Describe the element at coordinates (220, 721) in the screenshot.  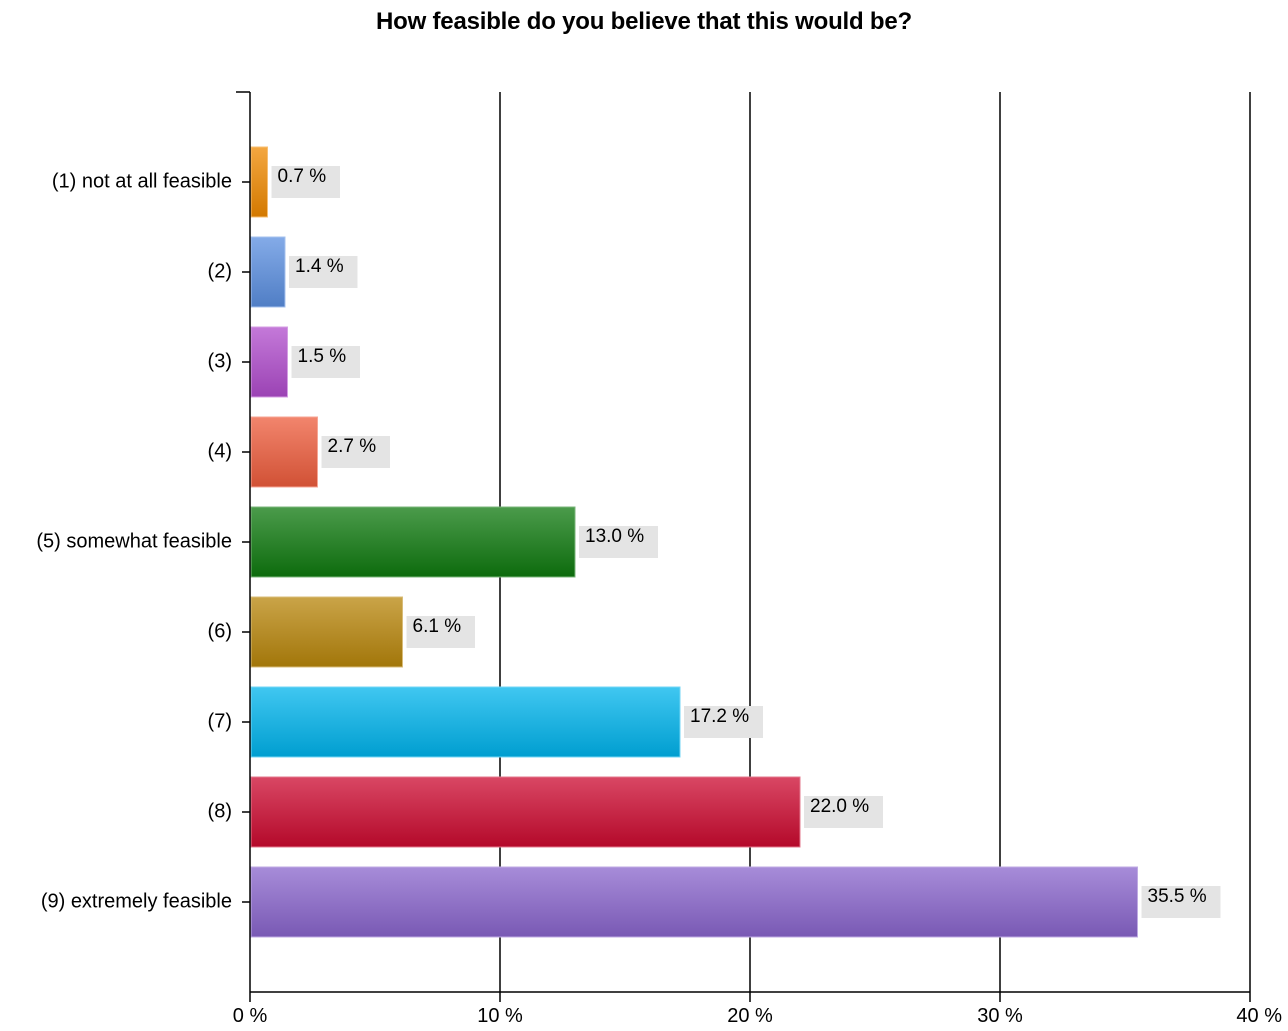
I see `category-label: (7)` at that location.